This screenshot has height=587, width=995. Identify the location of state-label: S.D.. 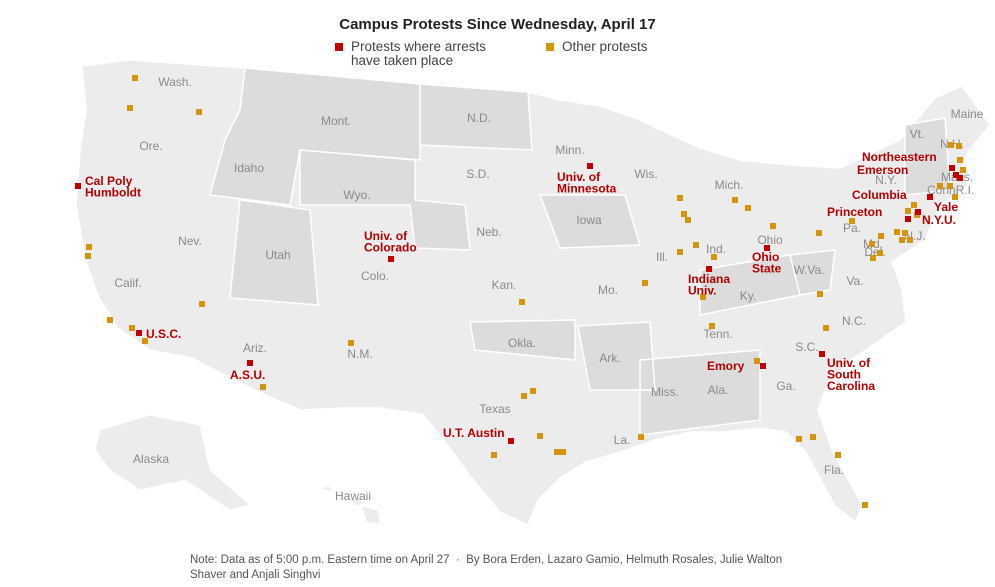
(477, 174).